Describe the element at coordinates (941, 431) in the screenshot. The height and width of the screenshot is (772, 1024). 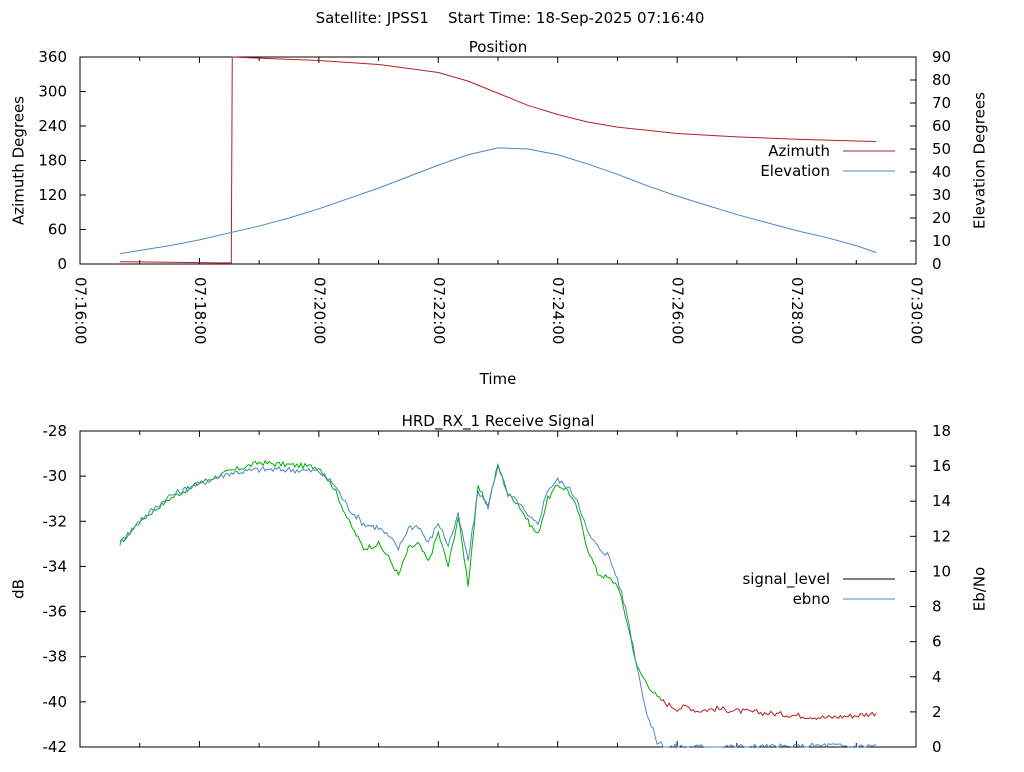
I see `y2-tick-label: 18` at that location.